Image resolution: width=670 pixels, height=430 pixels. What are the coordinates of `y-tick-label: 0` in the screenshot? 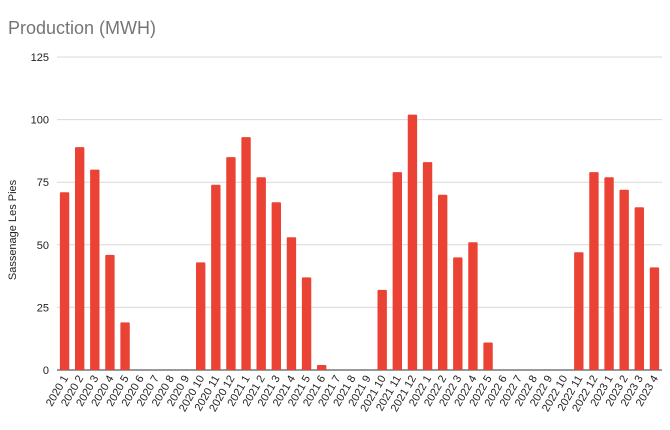 It's located at (46, 371).